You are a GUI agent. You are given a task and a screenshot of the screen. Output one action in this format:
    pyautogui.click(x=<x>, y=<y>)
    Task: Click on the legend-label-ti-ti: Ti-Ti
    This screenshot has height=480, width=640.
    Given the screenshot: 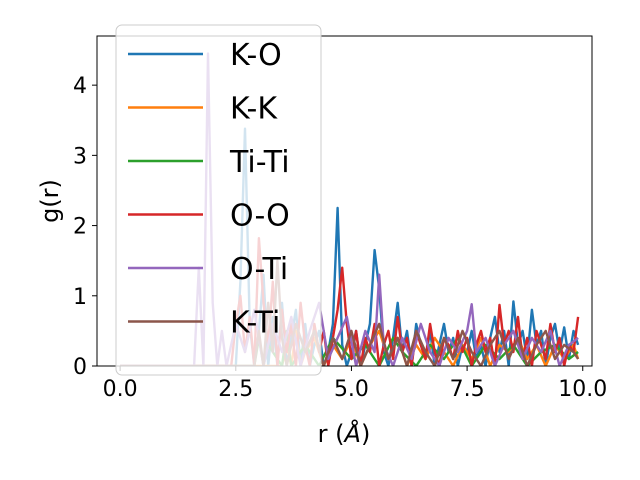 What is the action you would take?
    pyautogui.click(x=259, y=162)
    